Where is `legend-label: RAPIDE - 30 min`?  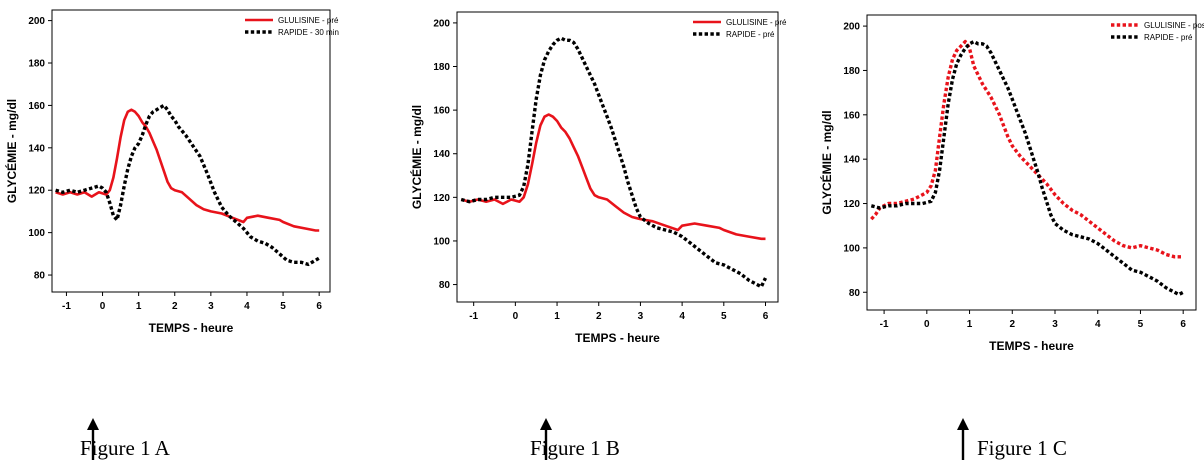
legend-label: RAPIDE - 30 min is located at coordinates (308, 32).